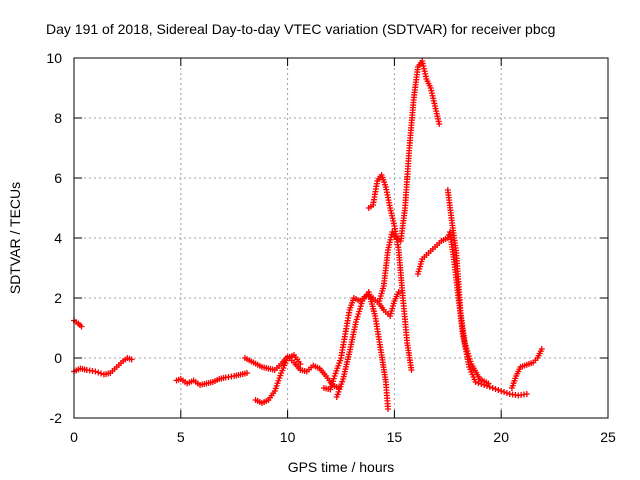 The height and width of the screenshot is (480, 640). What do you see at coordinates (501, 437) in the screenshot?
I see `x-tick-label: 20` at bounding box center [501, 437].